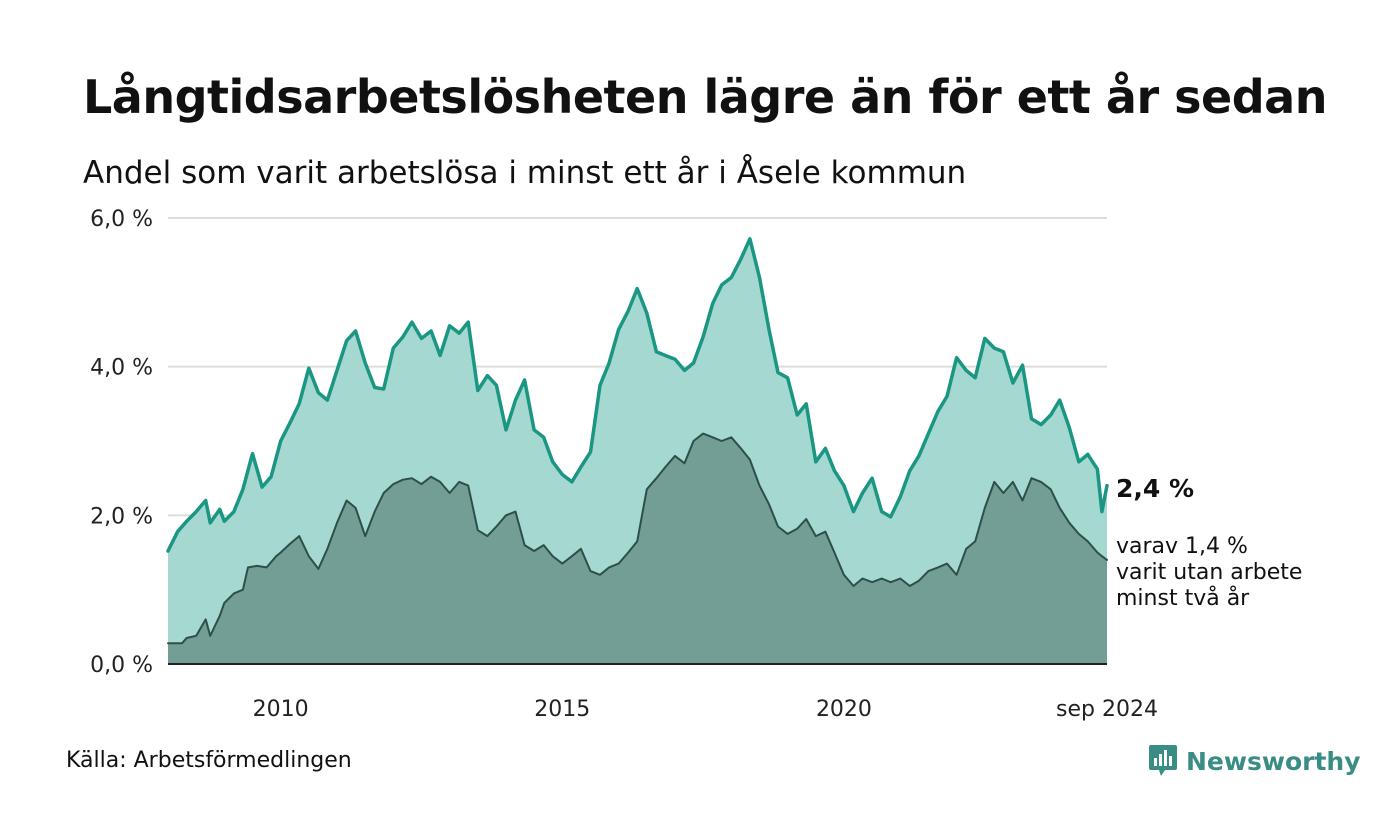 Image resolution: width=1400 pixels, height=840 pixels. Describe the element at coordinates (121, 368) in the screenshot. I see `y-tick-label: 4,0 %` at that location.